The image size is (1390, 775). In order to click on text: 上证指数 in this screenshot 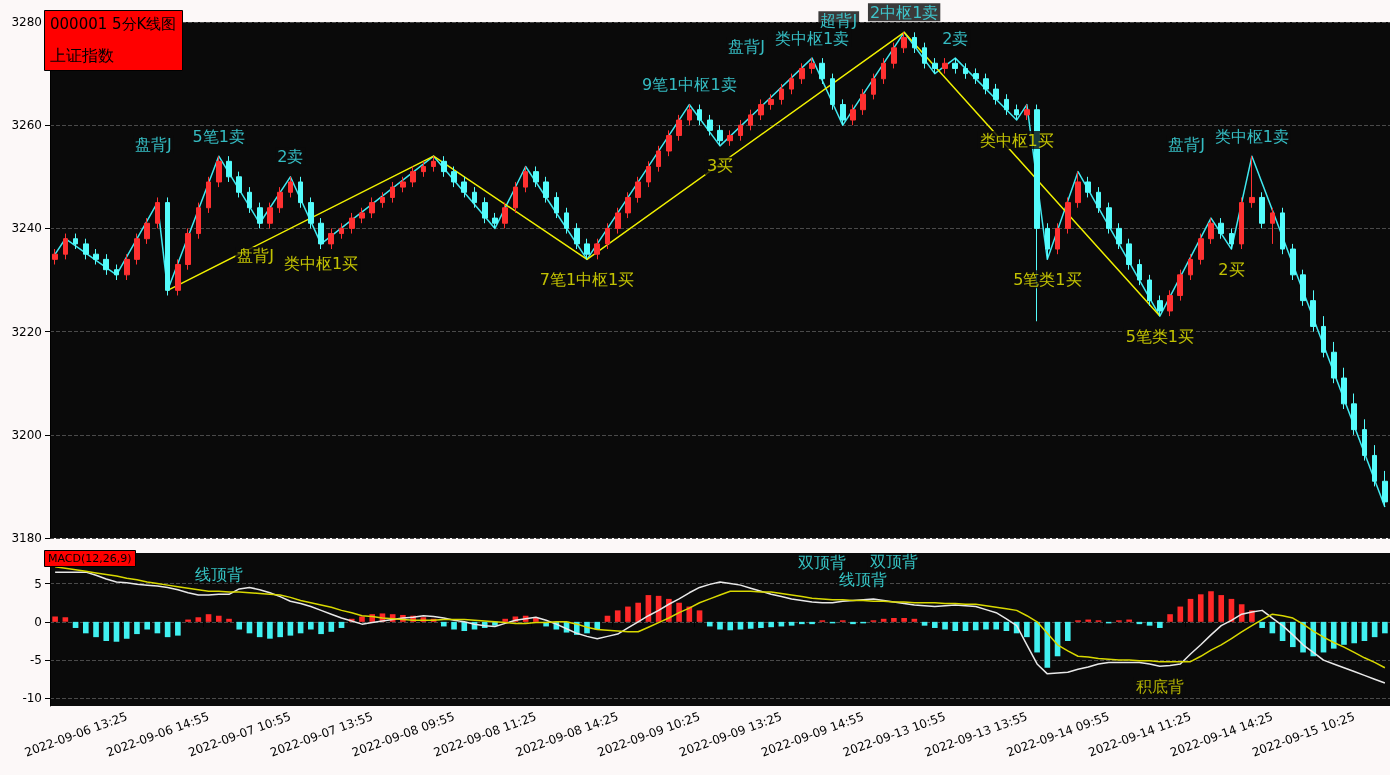, I will do `click(82, 55)`.